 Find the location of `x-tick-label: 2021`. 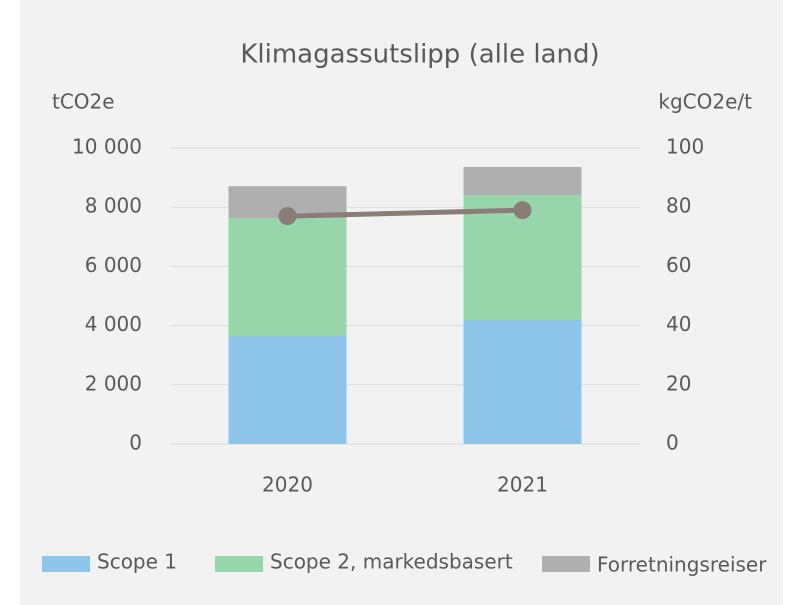

x-tick-label: 2021 is located at coordinates (522, 485).